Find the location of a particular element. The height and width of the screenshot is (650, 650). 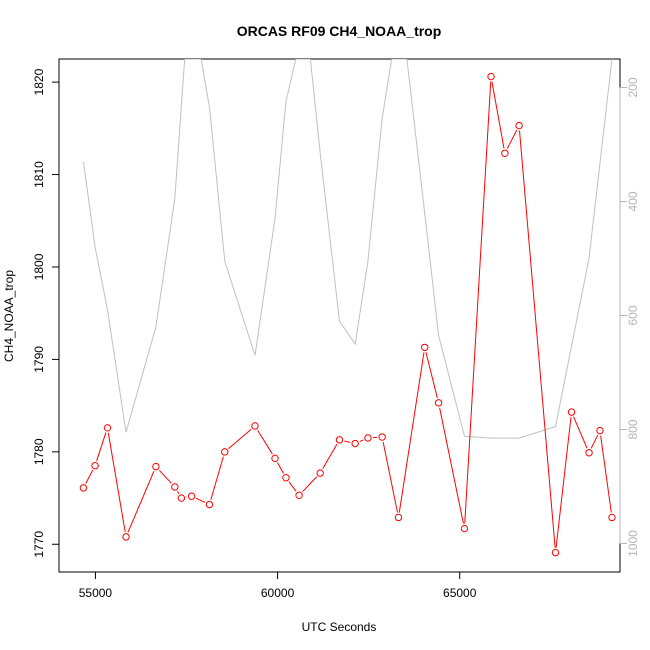

y-axis-label: CH4_NOAA_trop is located at coordinates (9, 316).